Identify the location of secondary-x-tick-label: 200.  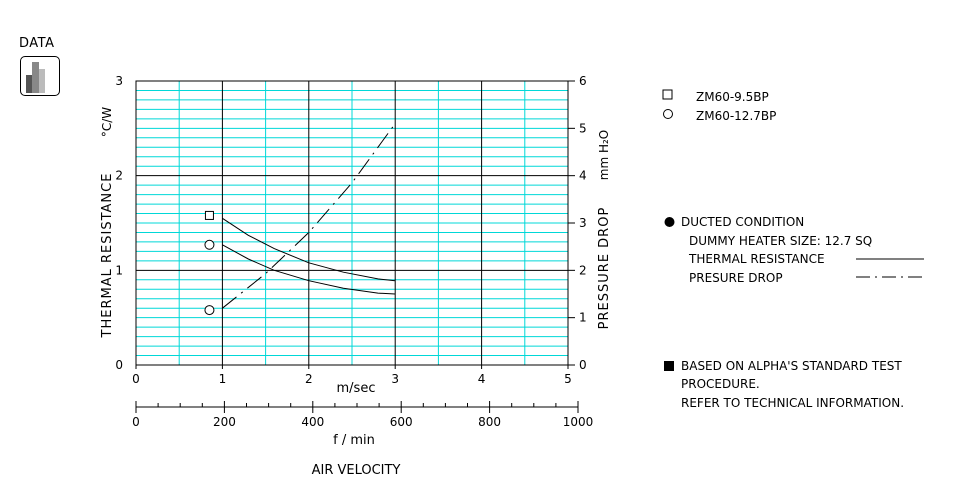
(224, 422).